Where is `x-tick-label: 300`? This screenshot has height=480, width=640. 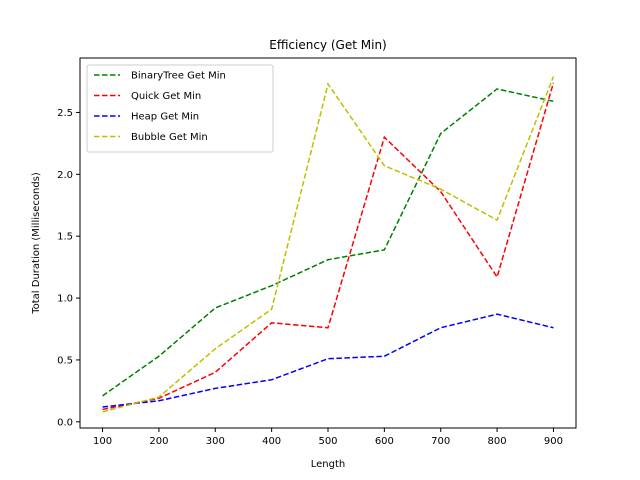
x-tick-label: 300 is located at coordinates (215, 441).